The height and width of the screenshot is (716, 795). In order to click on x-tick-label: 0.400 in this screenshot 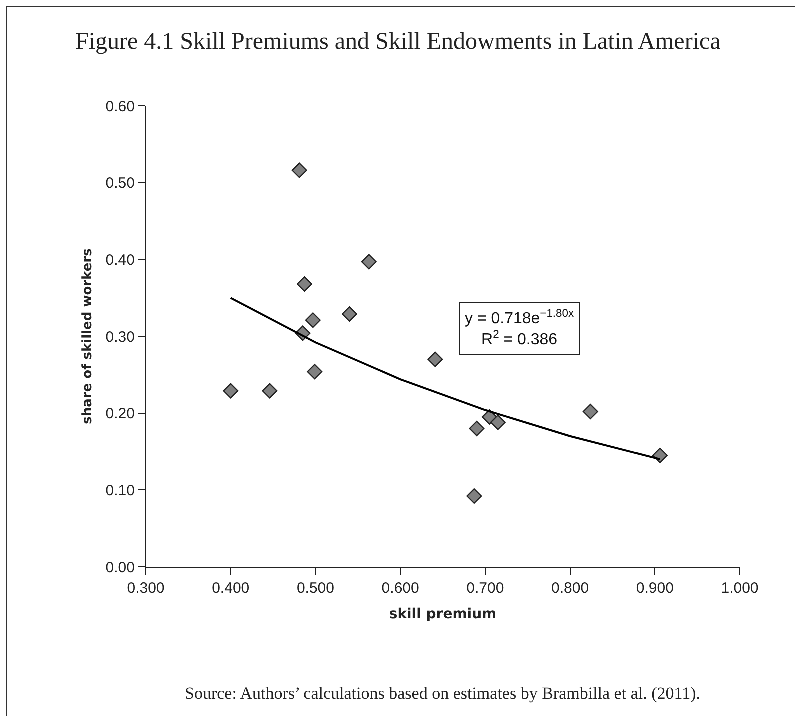, I will do `click(231, 588)`.